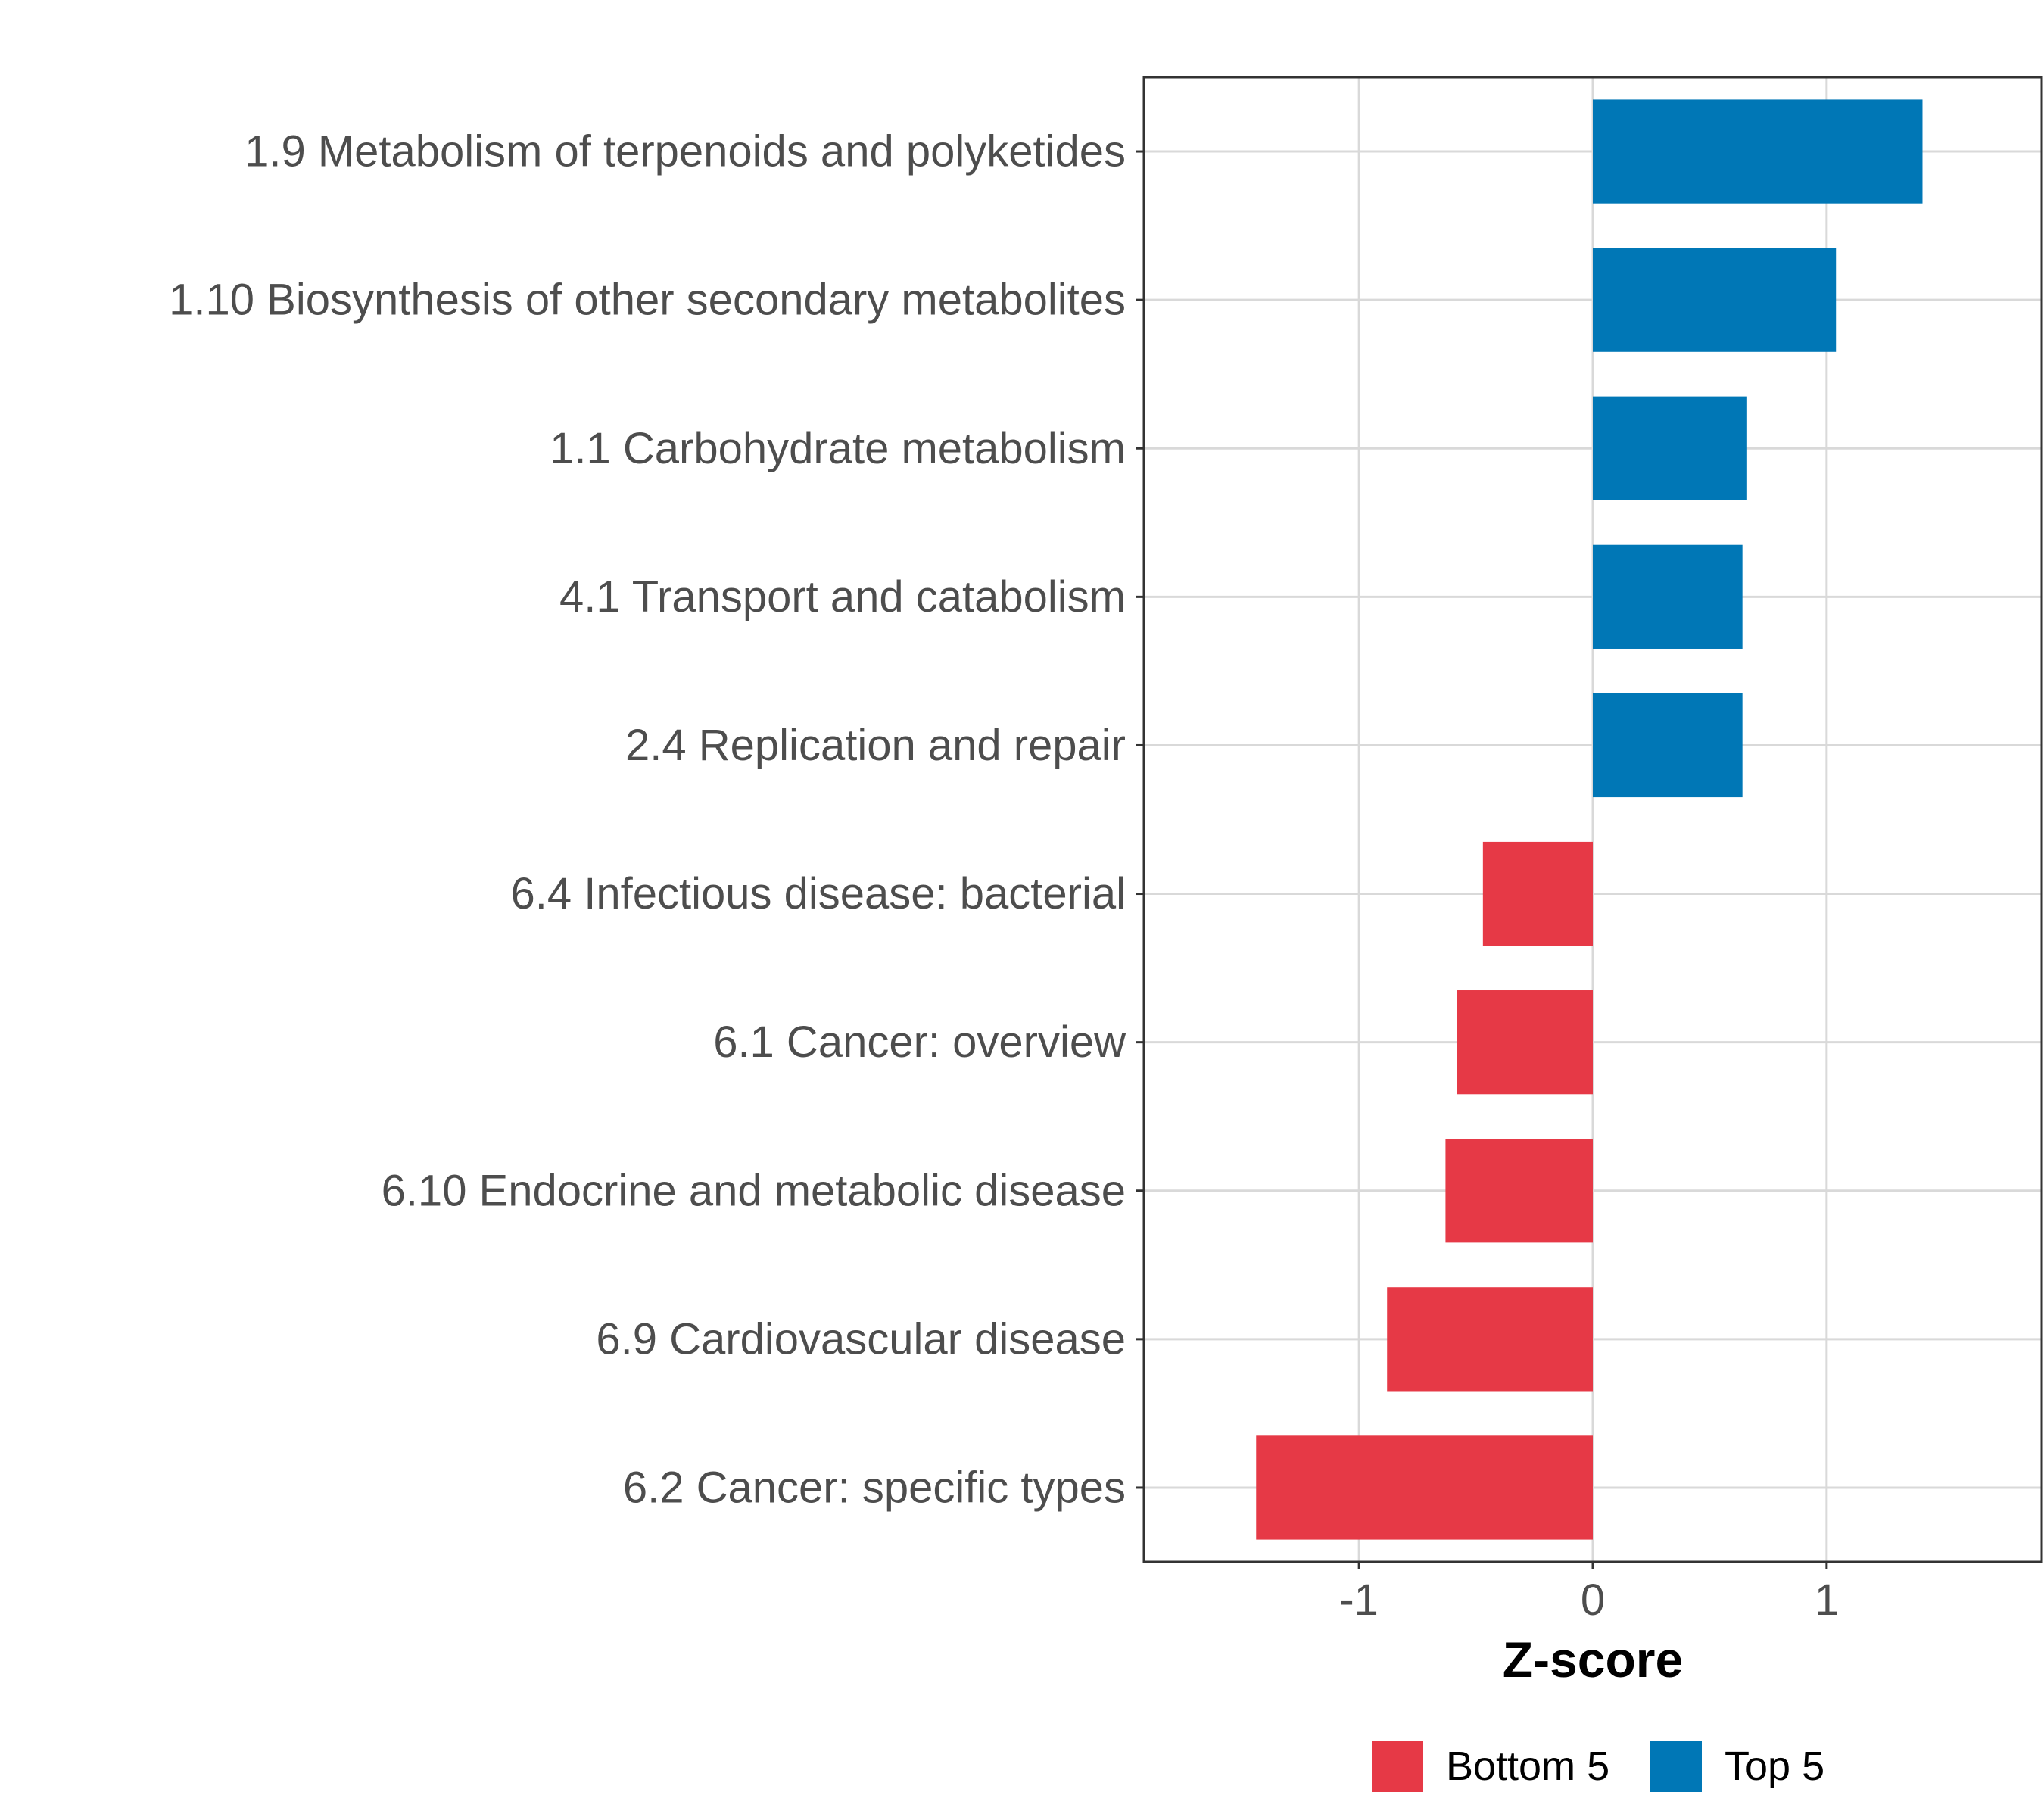 The height and width of the screenshot is (1817, 2044). Describe the element at coordinates (1527, 1766) in the screenshot. I see `legend-label: Bottom 5` at that location.